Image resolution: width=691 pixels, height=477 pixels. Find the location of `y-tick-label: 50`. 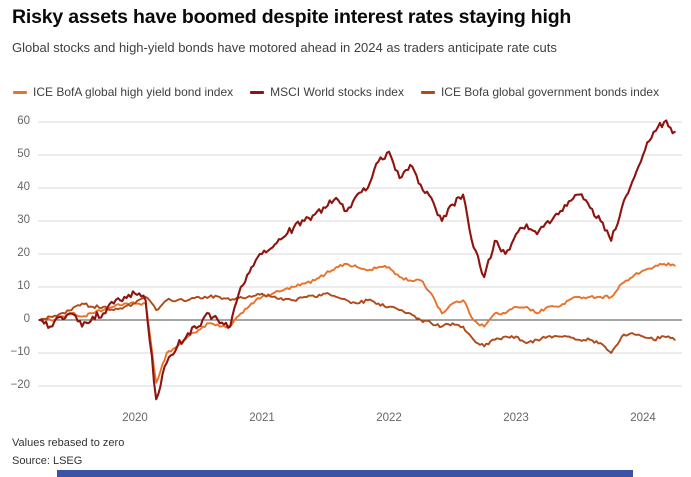

y-tick-label: 50 is located at coordinates (23, 154).